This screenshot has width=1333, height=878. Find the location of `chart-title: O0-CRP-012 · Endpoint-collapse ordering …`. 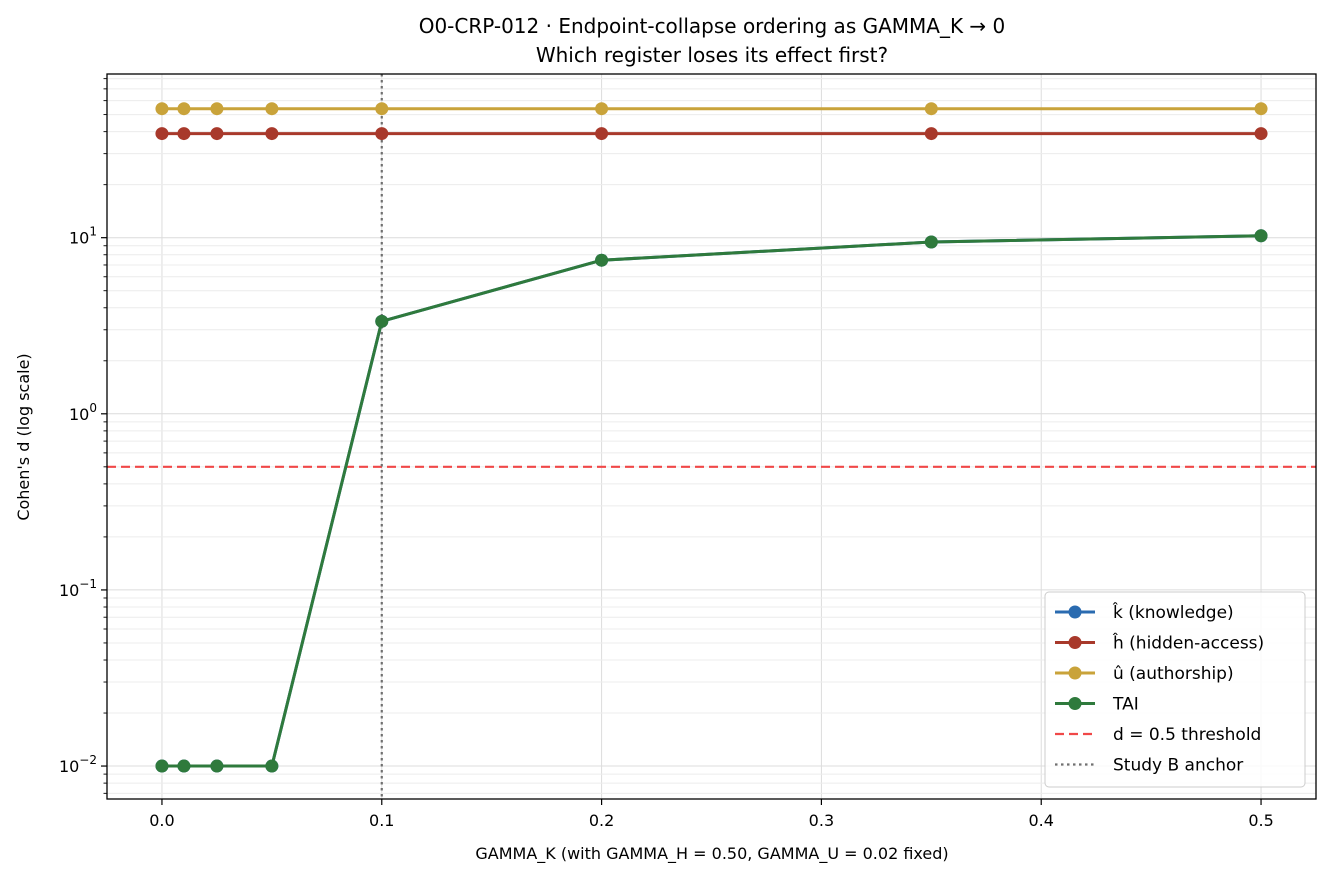

chart-title: O0-CRP-012 · Endpoint-collapse ordering … is located at coordinates (712, 26).